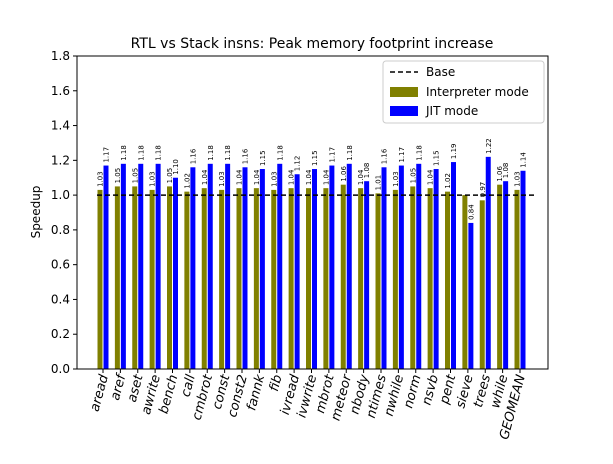  I want to click on bar-jit-bench, so click(175, 273).